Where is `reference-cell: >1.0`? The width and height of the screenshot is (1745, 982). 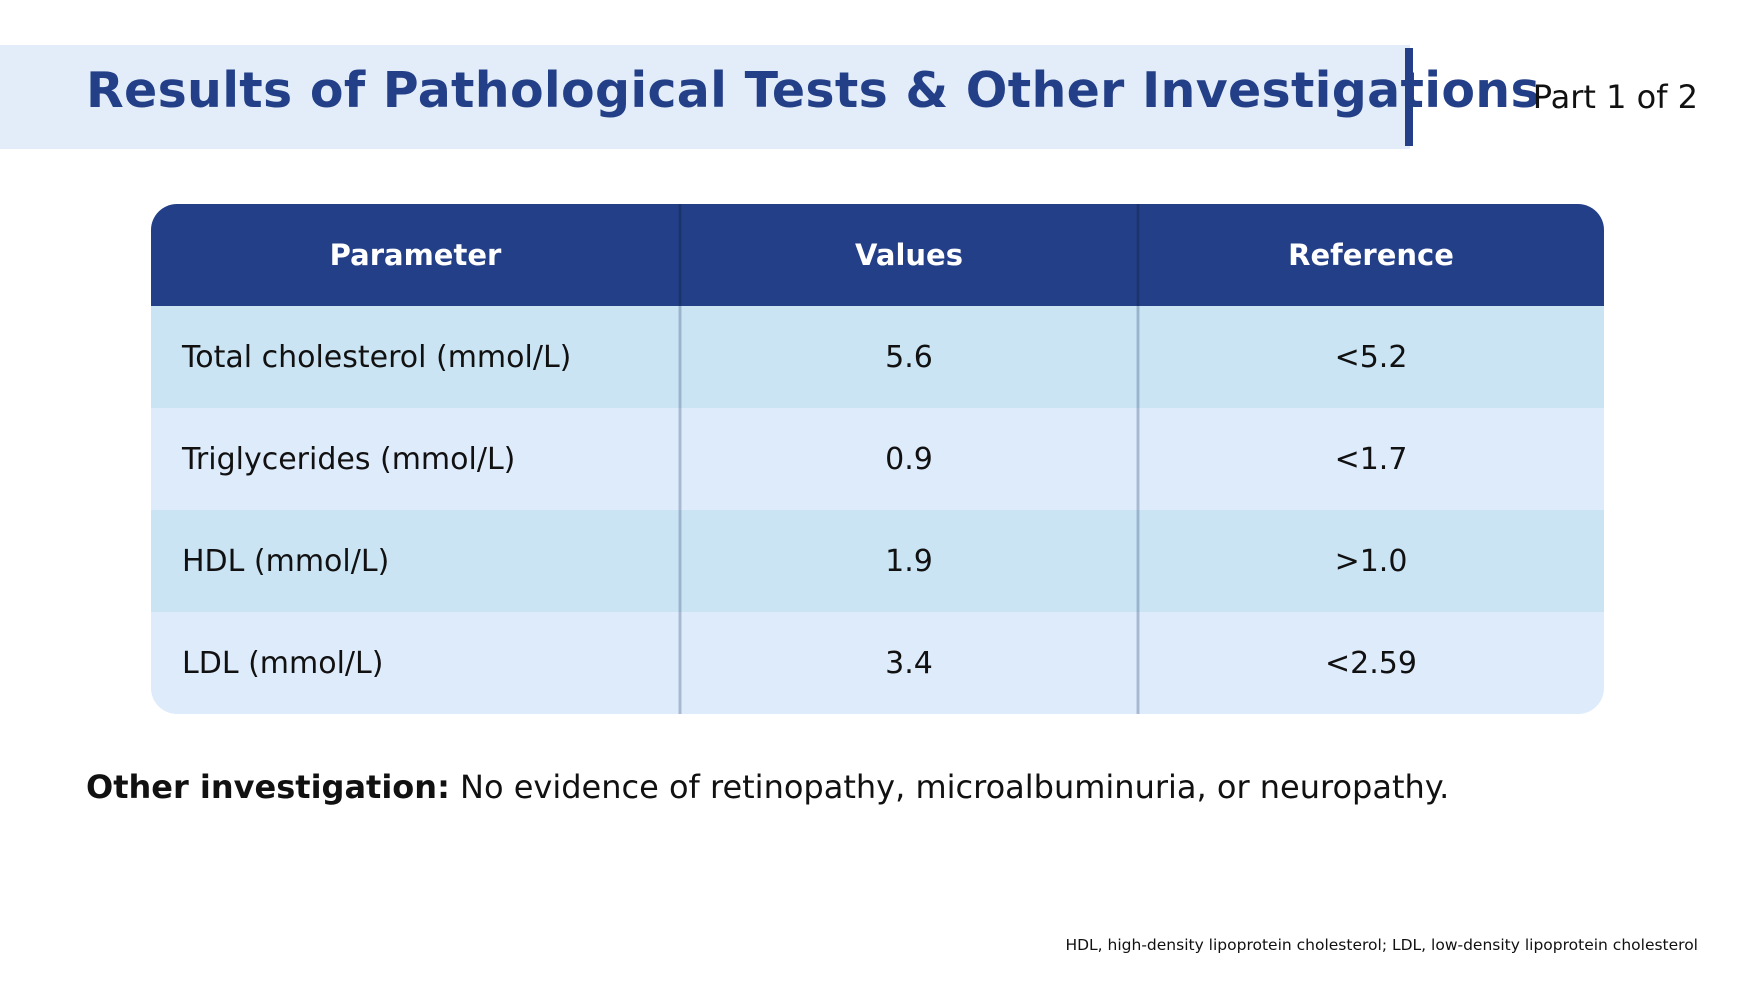
reference-cell: >1.0 is located at coordinates (1371, 561).